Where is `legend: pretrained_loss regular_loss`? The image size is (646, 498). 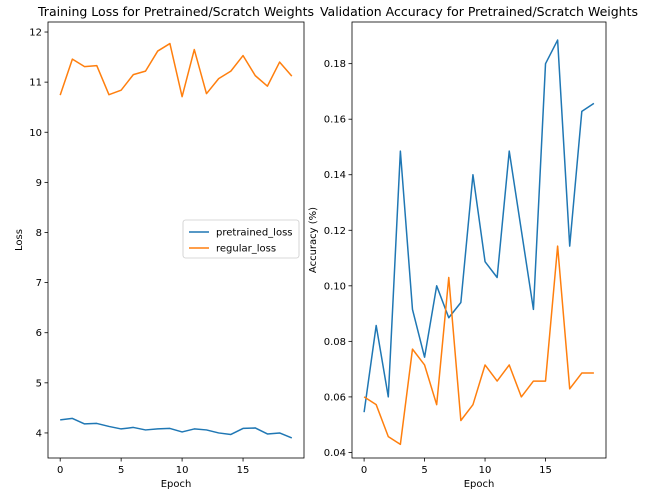
legend: pretrained_loss regular_loss is located at coordinates (241, 239).